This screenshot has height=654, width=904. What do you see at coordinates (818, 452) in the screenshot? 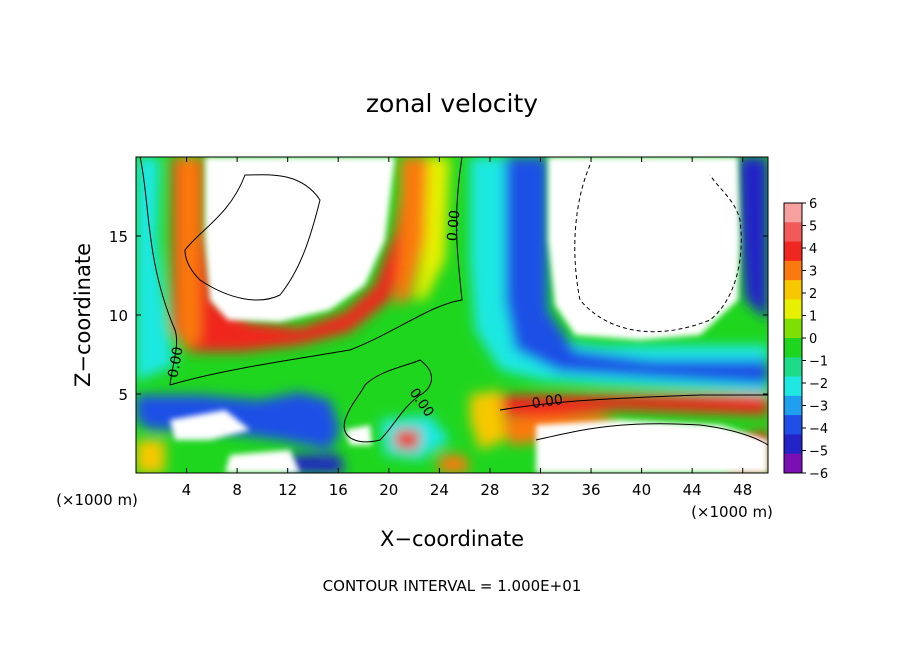
I see `colorbar-label: −5` at bounding box center [818, 452].